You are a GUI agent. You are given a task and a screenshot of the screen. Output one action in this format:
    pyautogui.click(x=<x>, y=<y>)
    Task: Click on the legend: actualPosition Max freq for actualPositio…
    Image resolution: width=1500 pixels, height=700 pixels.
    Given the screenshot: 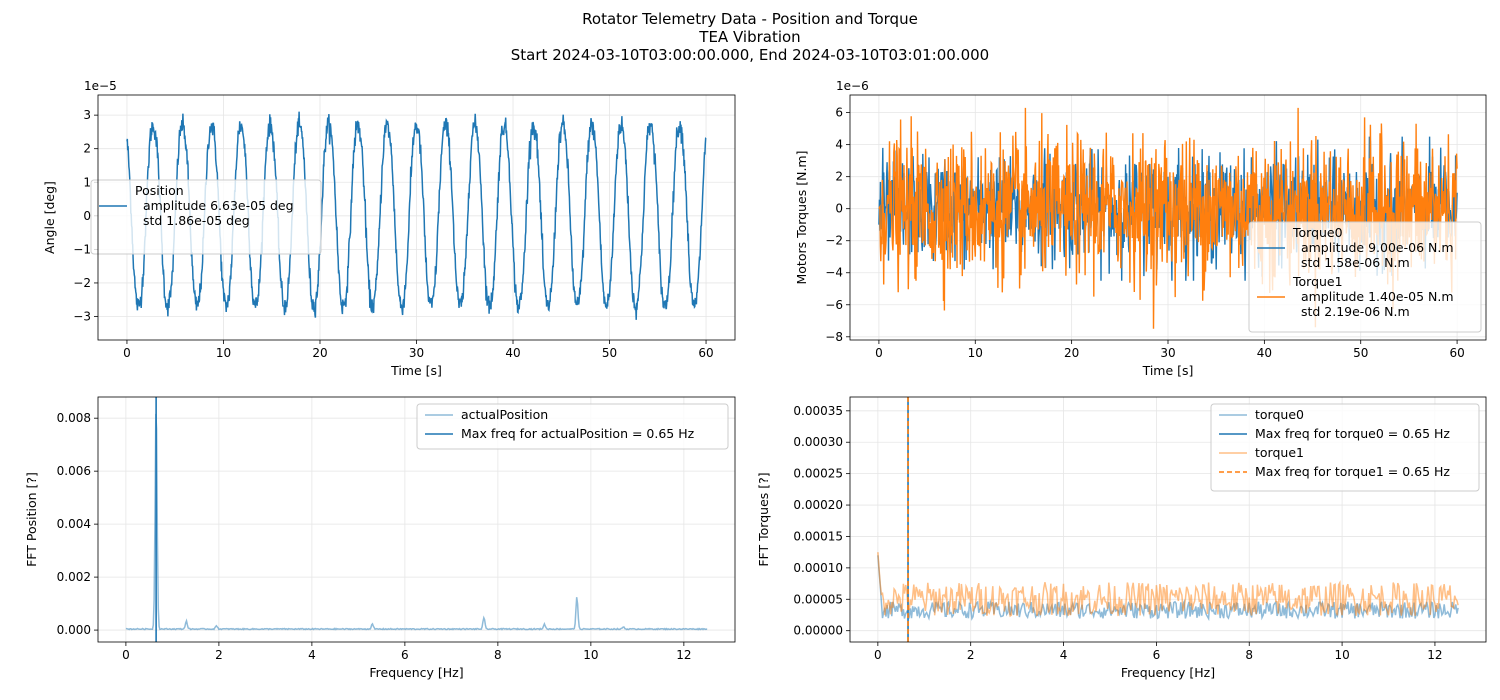 What is the action you would take?
    pyautogui.click(x=572, y=426)
    